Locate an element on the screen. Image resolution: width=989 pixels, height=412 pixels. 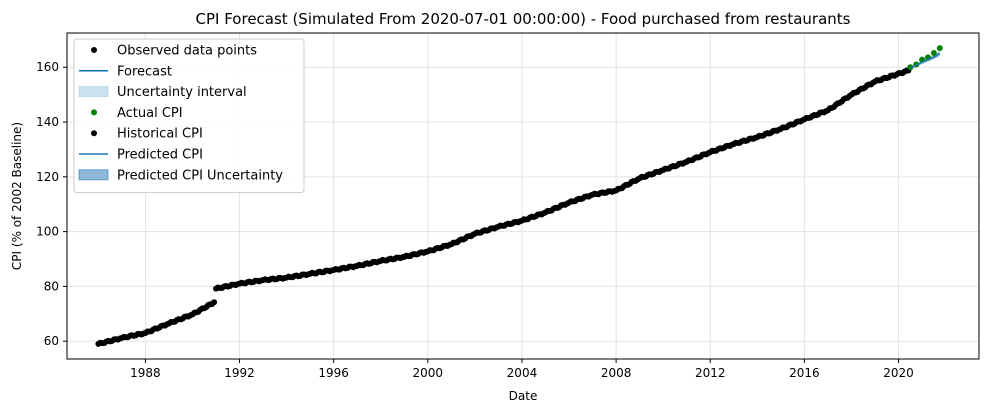
x-tick-label: 2008 is located at coordinates (616, 373).